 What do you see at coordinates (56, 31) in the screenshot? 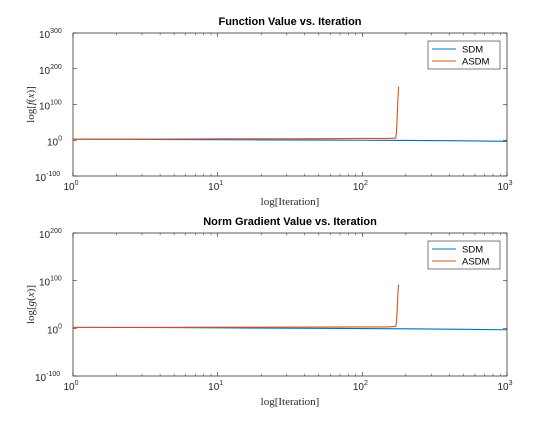
I see `y-tick-label-exponent: 300` at bounding box center [56, 31].